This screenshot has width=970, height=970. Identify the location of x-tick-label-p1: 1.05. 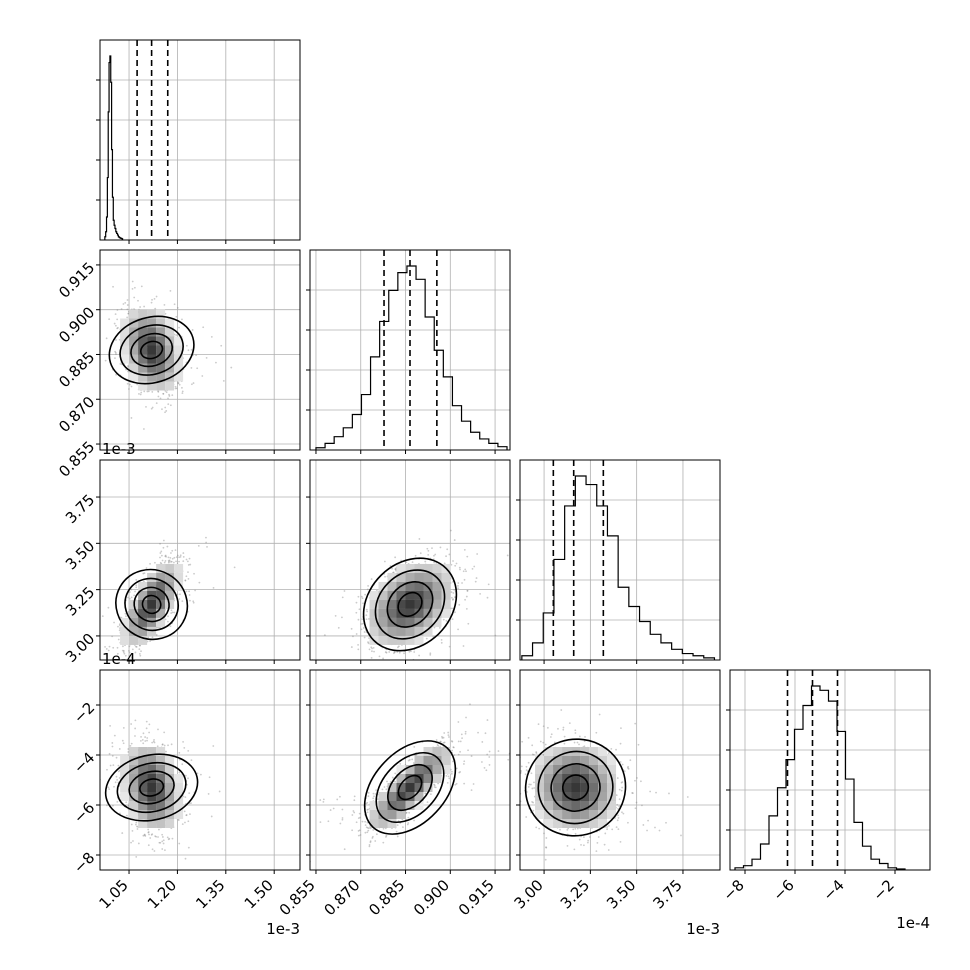
(114, 894).